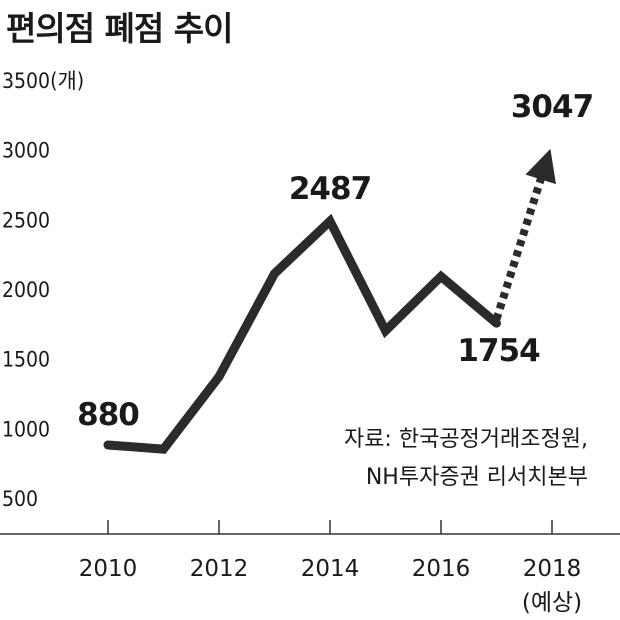 The width and height of the screenshot is (620, 620). What do you see at coordinates (466, 439) in the screenshot?
I see `source-line: 자료: 한국공정거래조정원,` at bounding box center [466, 439].